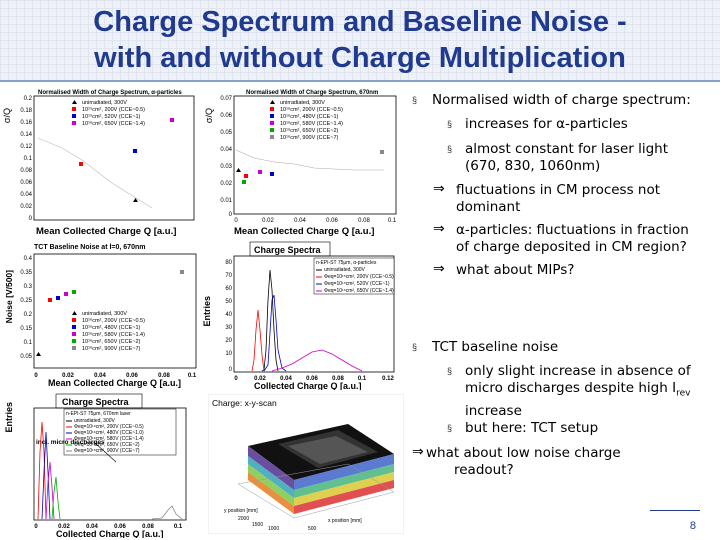 Image resolution: width=720 pixels, height=540 pixels. I want to click on plot2-legend-entry: 10¹⁶cm², 200V (CCE~0.5), so click(311, 109).